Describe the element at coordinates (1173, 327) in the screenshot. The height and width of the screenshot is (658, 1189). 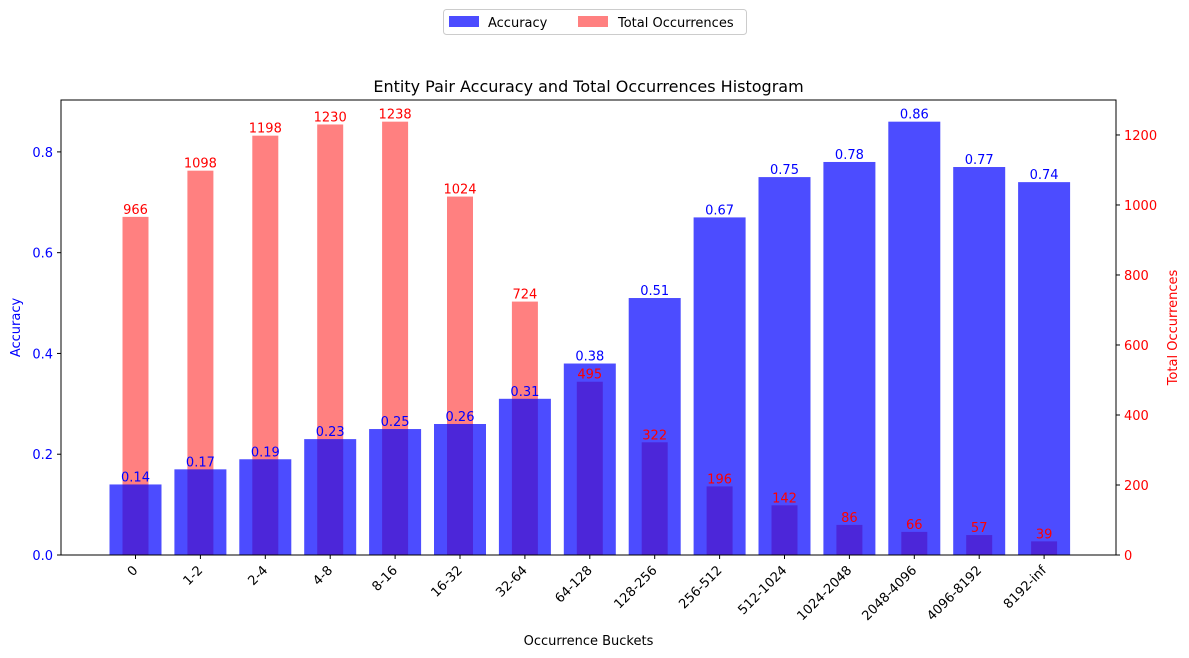
I see `y-axis-right-title: Total Occurrences` at that location.